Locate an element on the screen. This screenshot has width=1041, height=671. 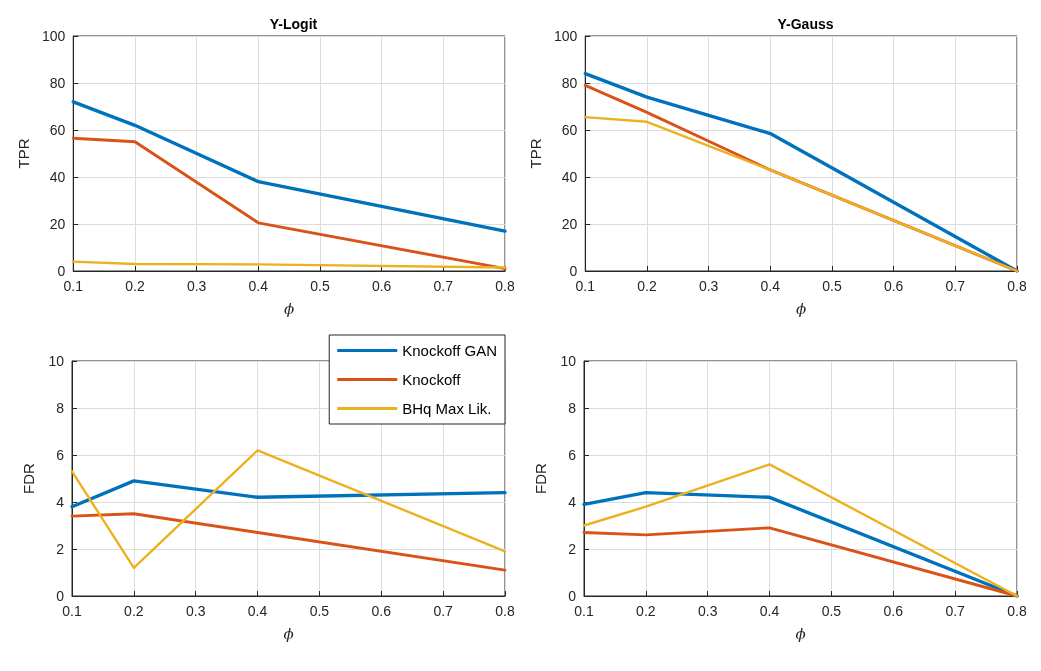
legend-label: Knockoff is located at coordinates (432, 379).